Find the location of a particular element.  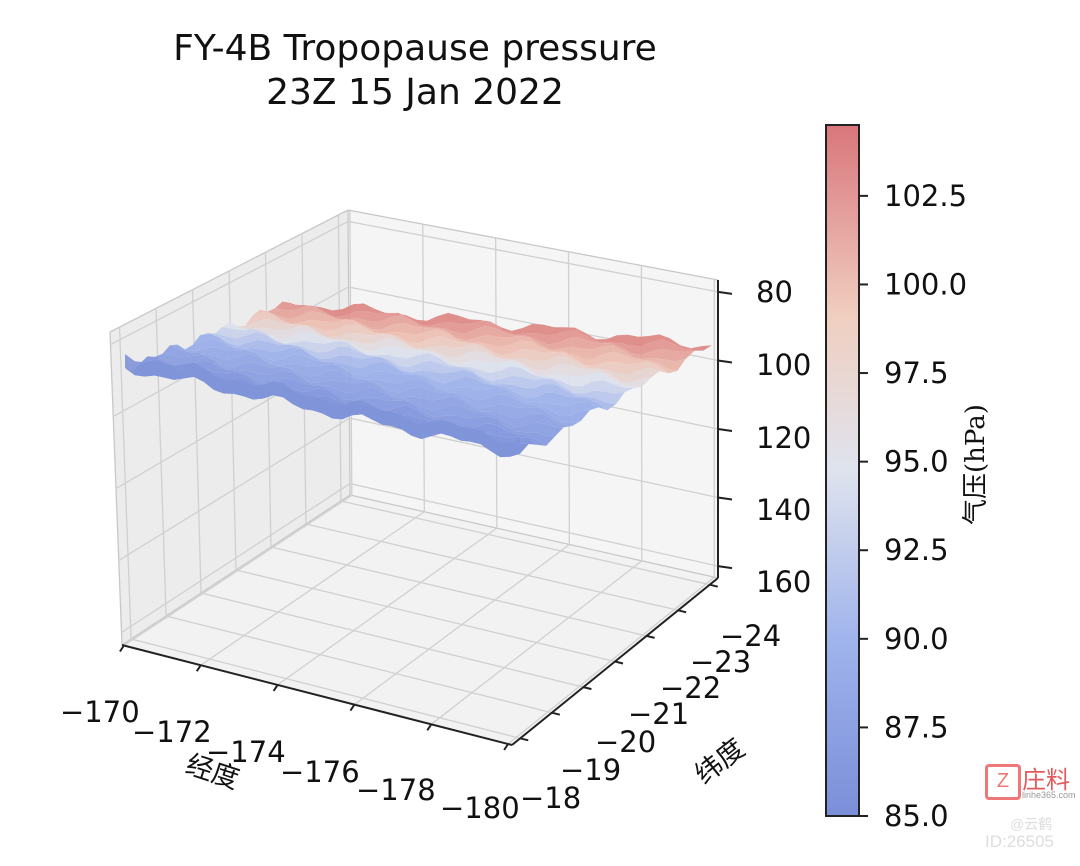

y-tick-label: −21 is located at coordinates (658, 714).